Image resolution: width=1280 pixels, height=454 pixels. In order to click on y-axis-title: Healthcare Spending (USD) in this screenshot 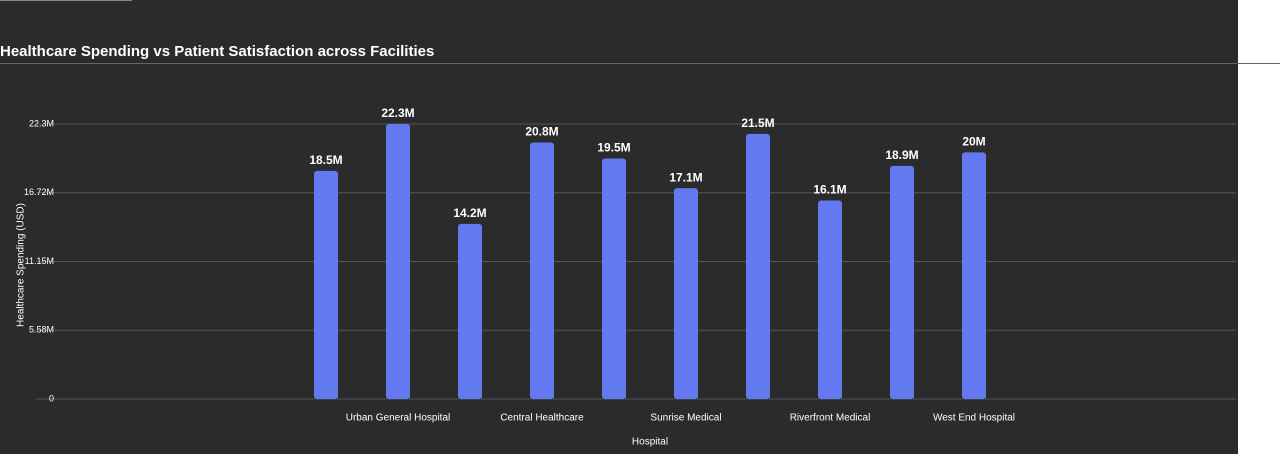, I will do `click(21, 265)`.